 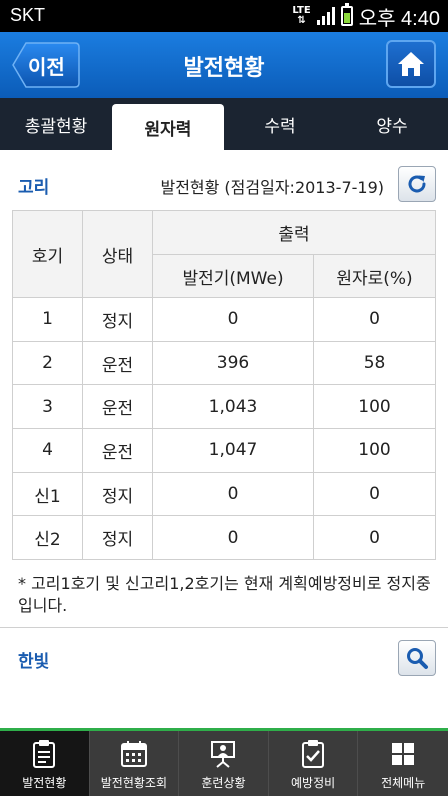 What do you see at coordinates (34, 662) in the screenshot?
I see `plant-name: 한빛` at bounding box center [34, 662].